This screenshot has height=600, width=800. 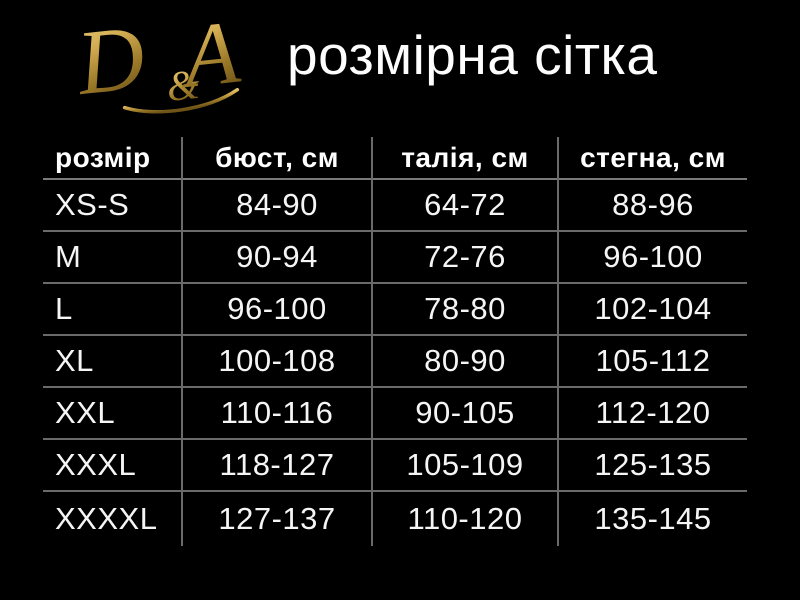 I want to click on hips-cell: 112-120, so click(x=653, y=412).